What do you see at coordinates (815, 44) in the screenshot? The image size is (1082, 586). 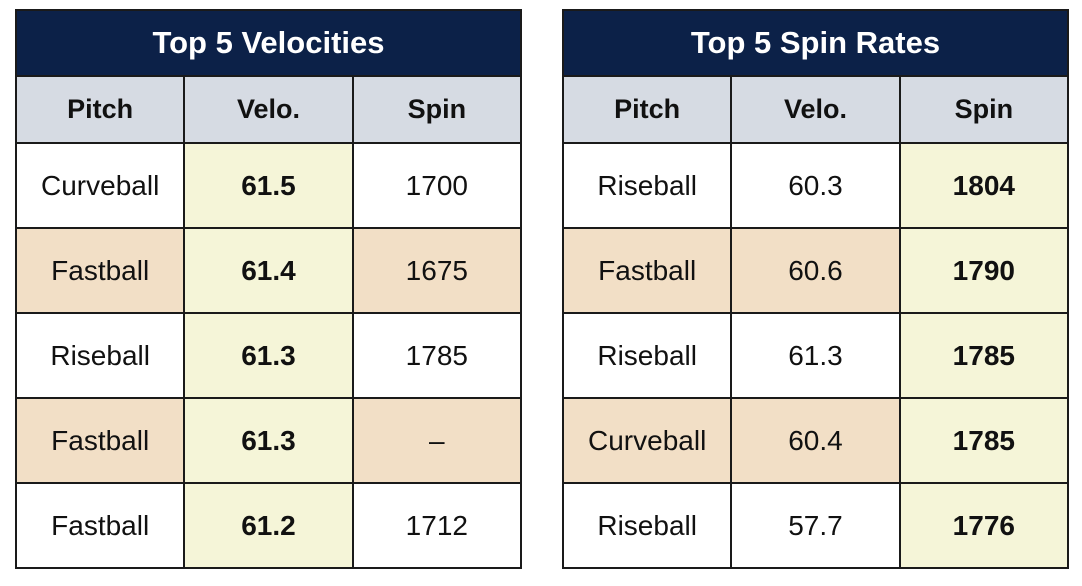 I see `spin-rates-title: Top 5 Spin Rates` at bounding box center [815, 44].